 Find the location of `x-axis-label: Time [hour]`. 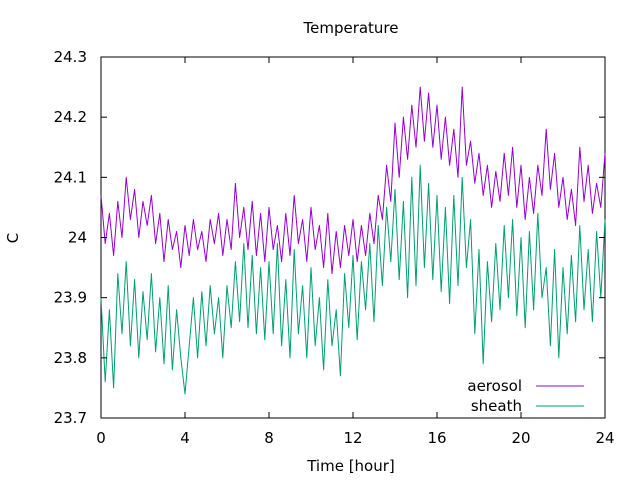

x-axis-label: Time [hour] is located at coordinates (350, 466).